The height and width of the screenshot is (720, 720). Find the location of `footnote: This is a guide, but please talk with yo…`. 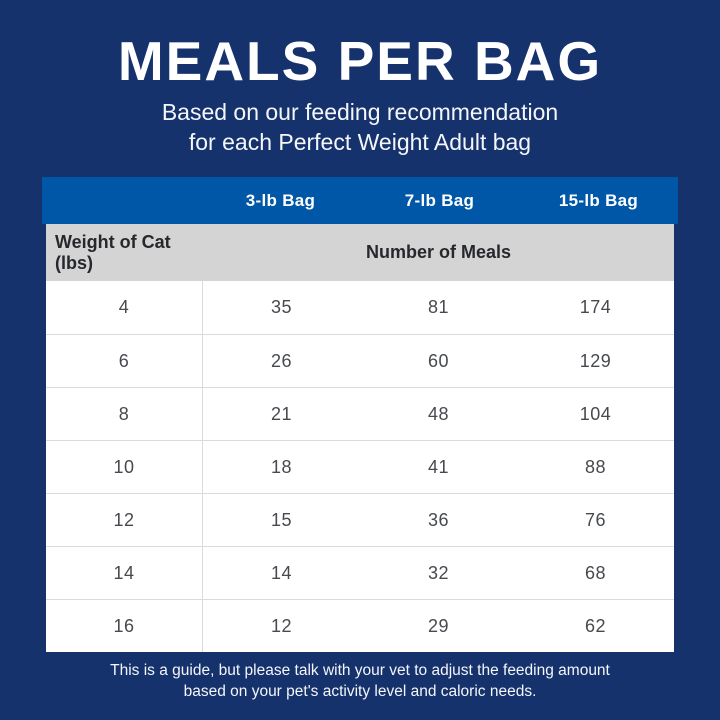

footnote: This is a guide, but please talk with yo… is located at coordinates (360, 681).